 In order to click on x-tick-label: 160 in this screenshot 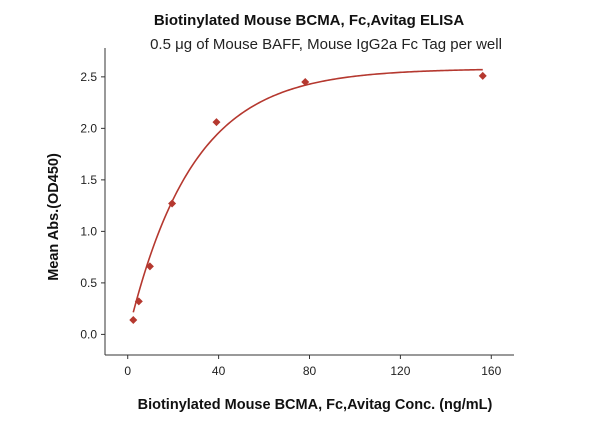, I will do `click(491, 371)`.